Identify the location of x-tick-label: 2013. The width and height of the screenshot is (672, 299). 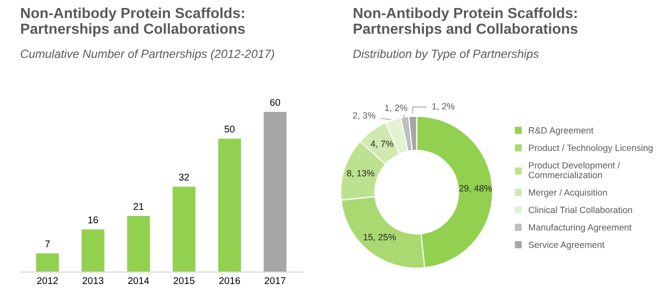
(93, 280).